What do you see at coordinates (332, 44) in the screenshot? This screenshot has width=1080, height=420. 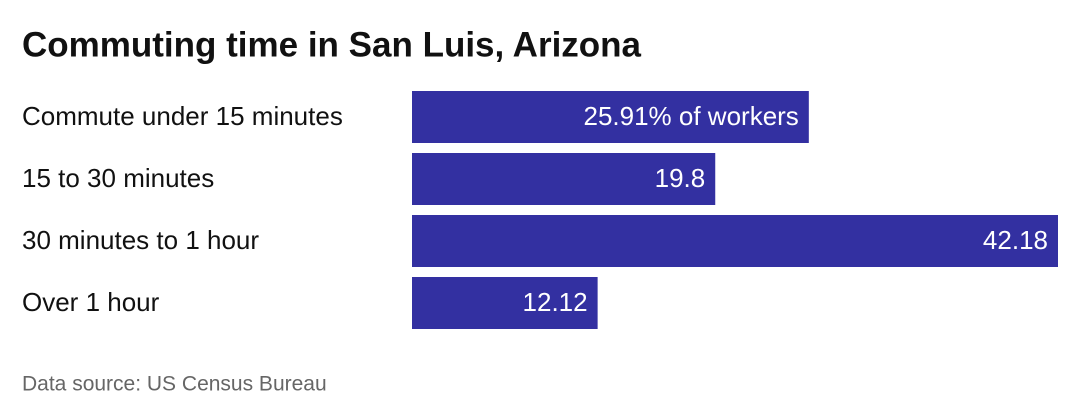 I see `chart-title: Commuting time in San Luis, Arizona` at bounding box center [332, 44].